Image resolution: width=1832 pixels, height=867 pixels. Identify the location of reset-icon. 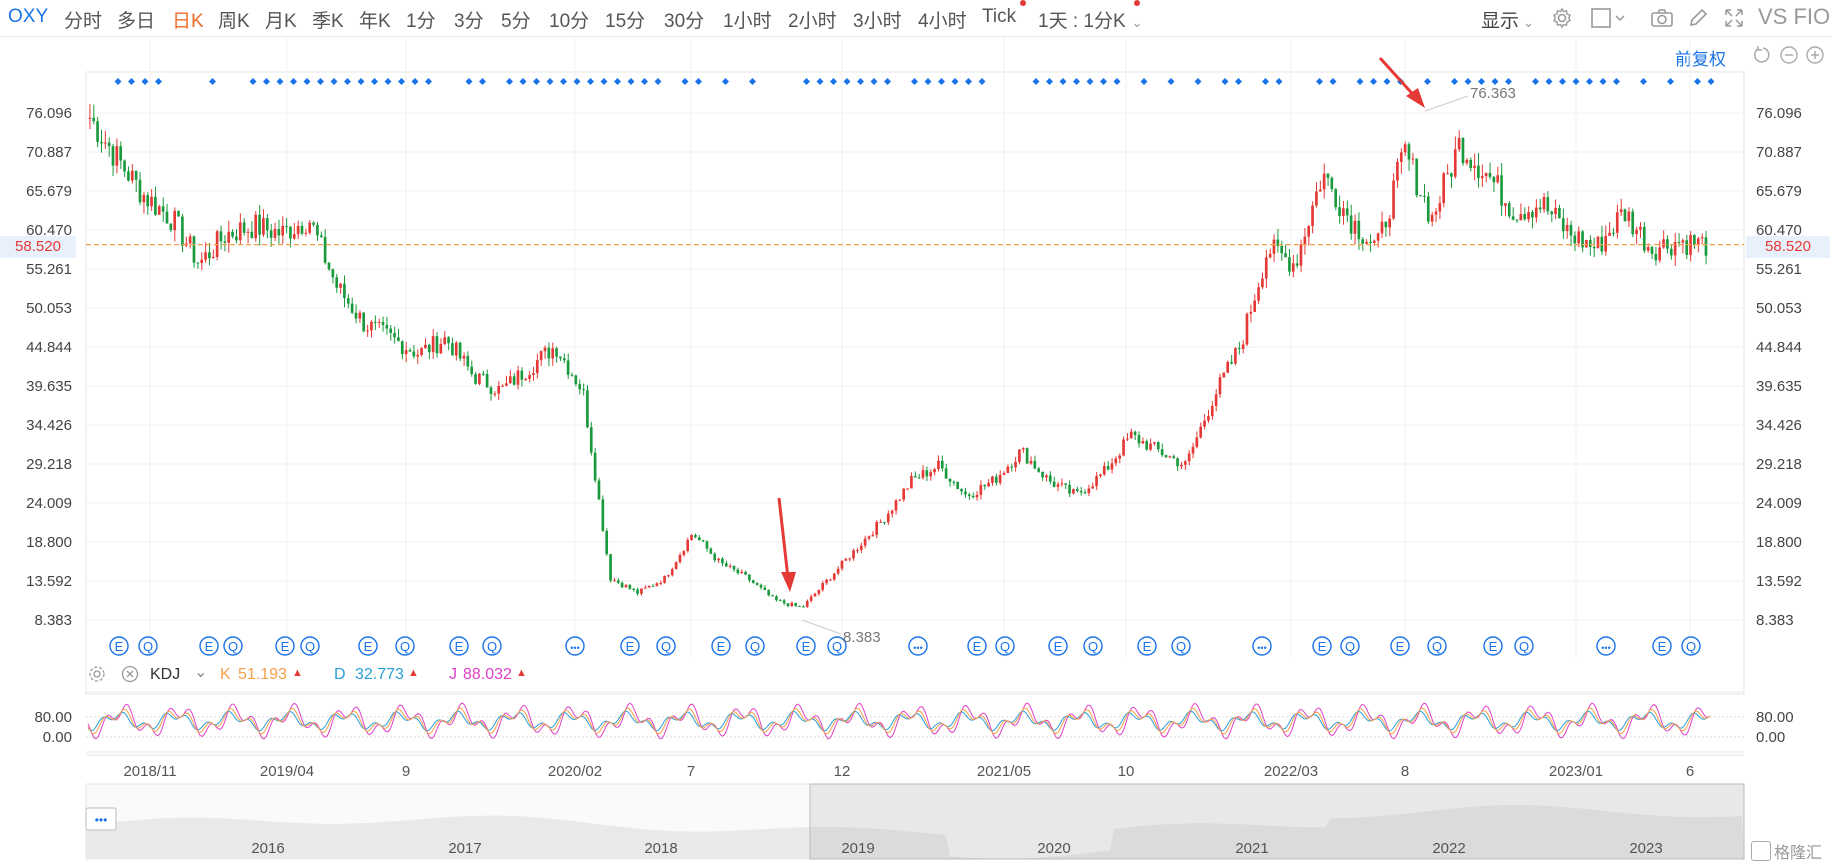
(1763, 55).